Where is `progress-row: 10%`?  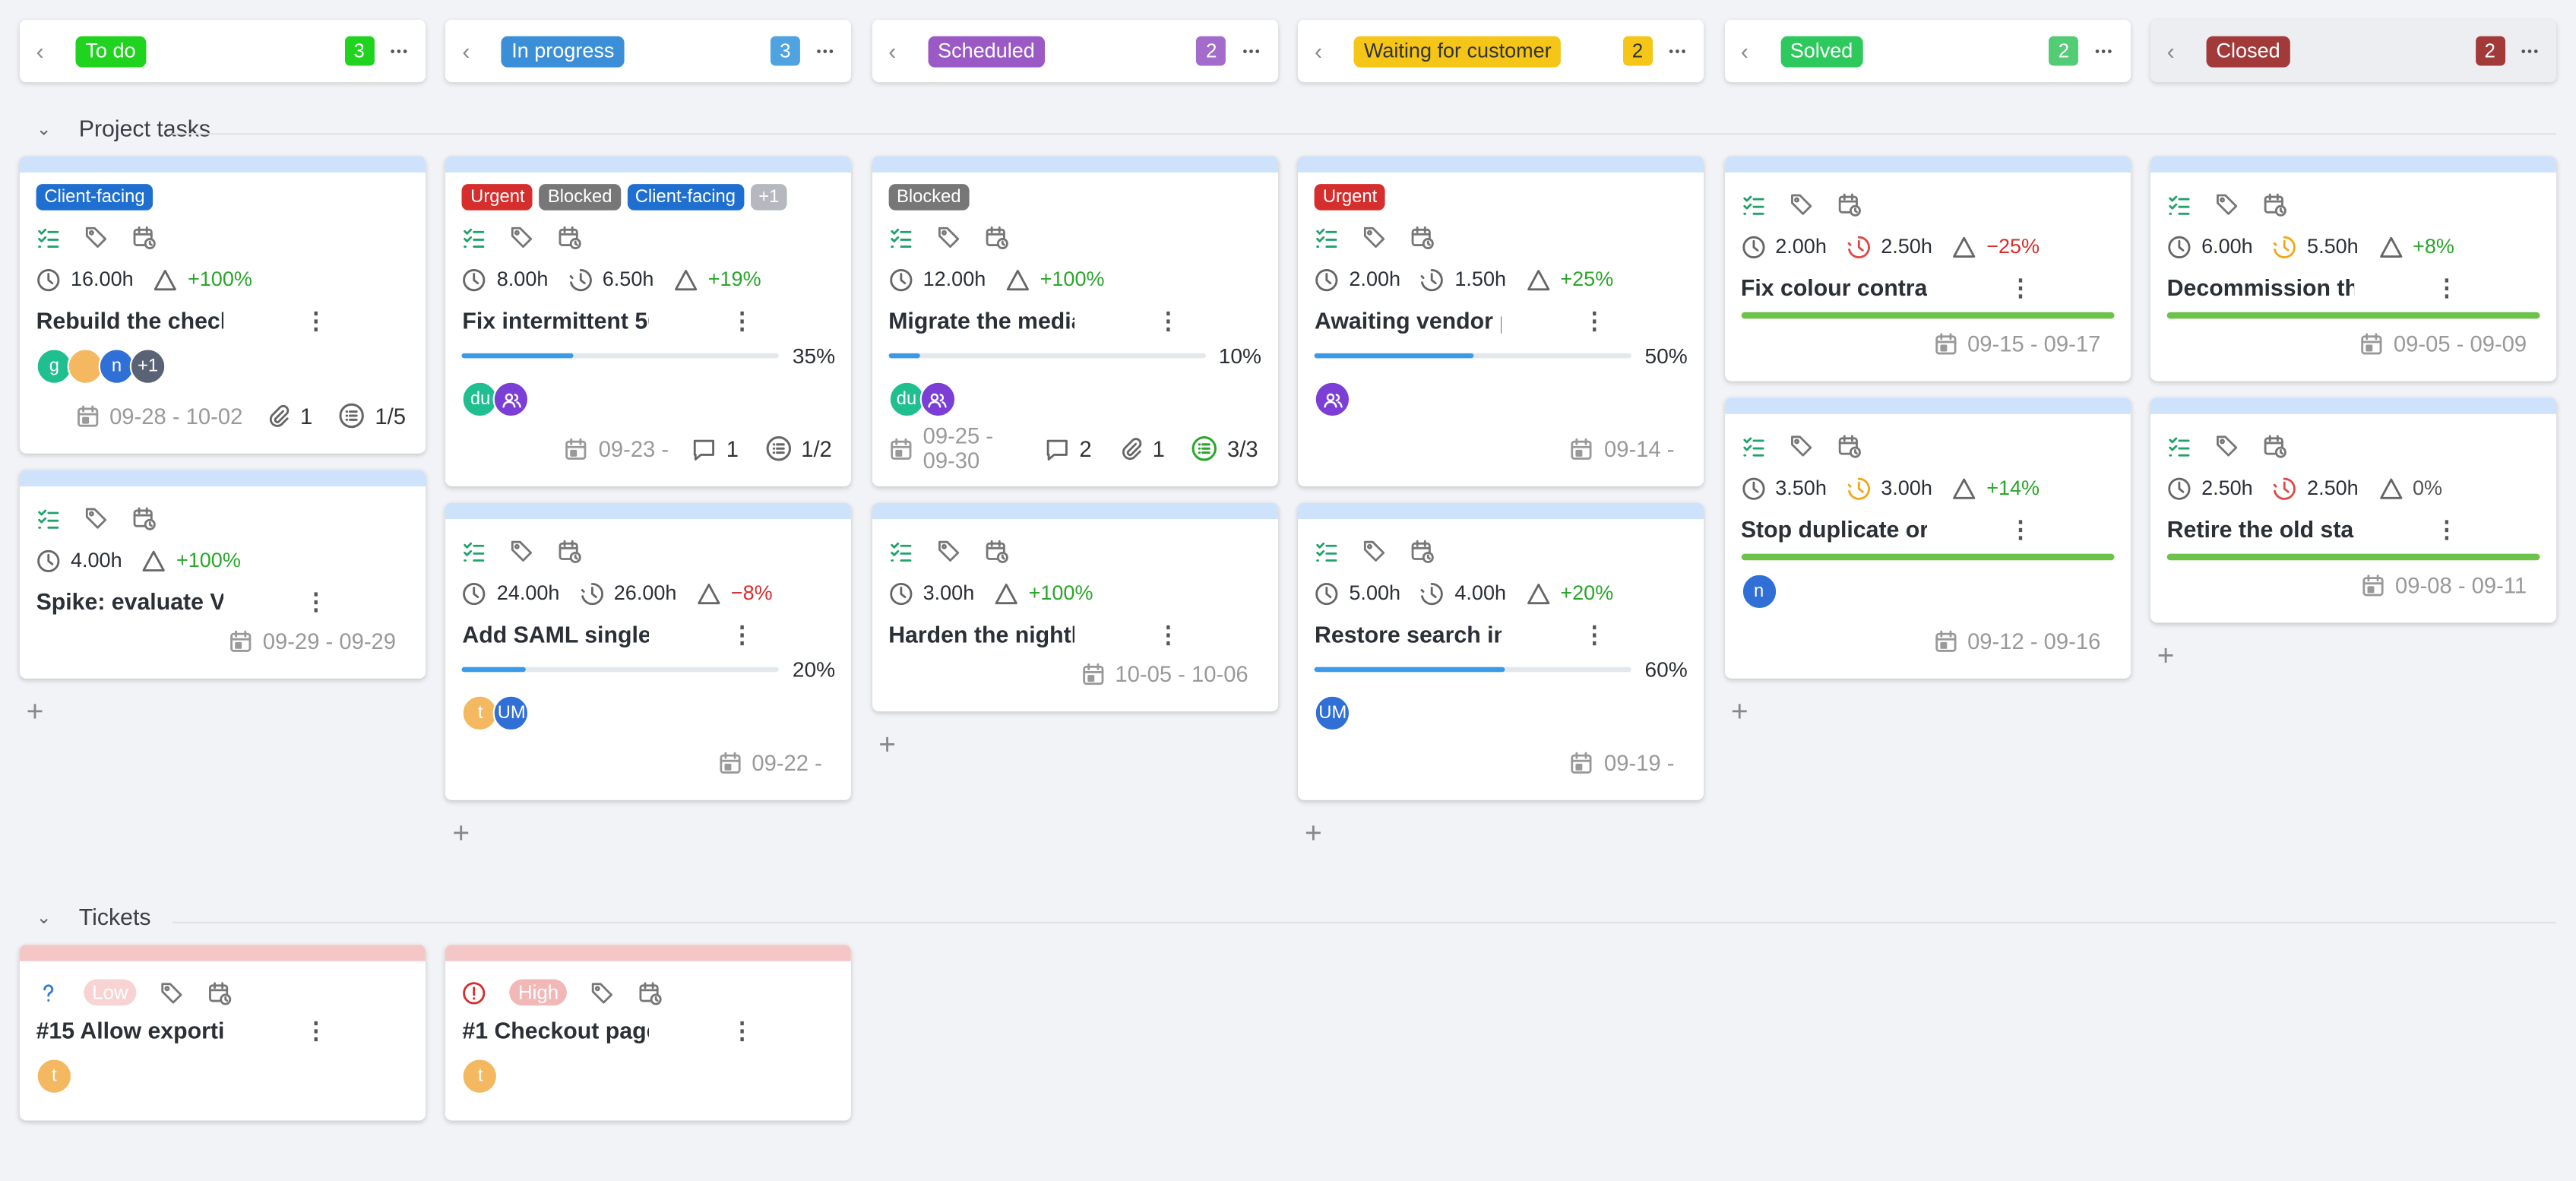
progress-row: 10% is located at coordinates (1074, 354).